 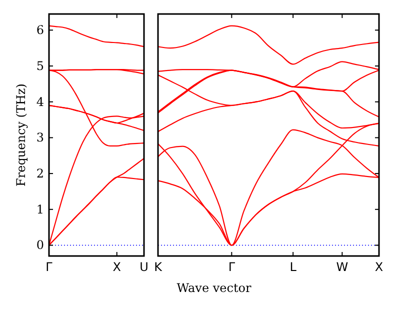 What do you see at coordinates (40, 137) in the screenshot?
I see `y-tick-label: 3` at bounding box center [40, 137].